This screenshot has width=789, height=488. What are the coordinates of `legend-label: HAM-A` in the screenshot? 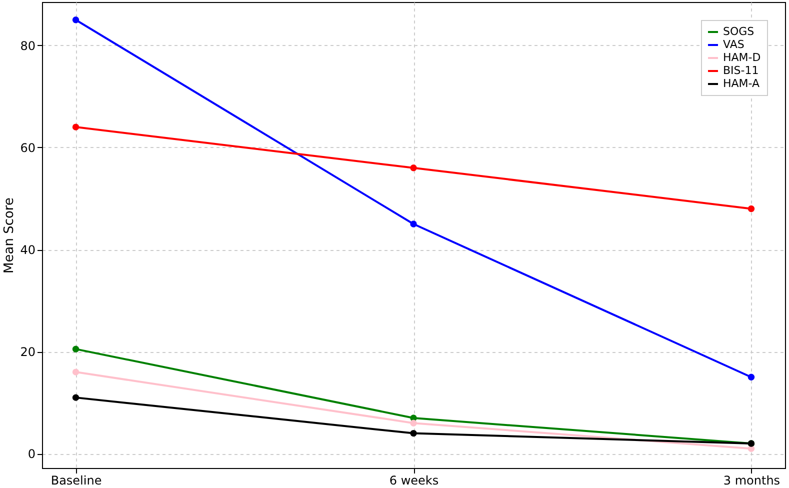 It's located at (741, 83).